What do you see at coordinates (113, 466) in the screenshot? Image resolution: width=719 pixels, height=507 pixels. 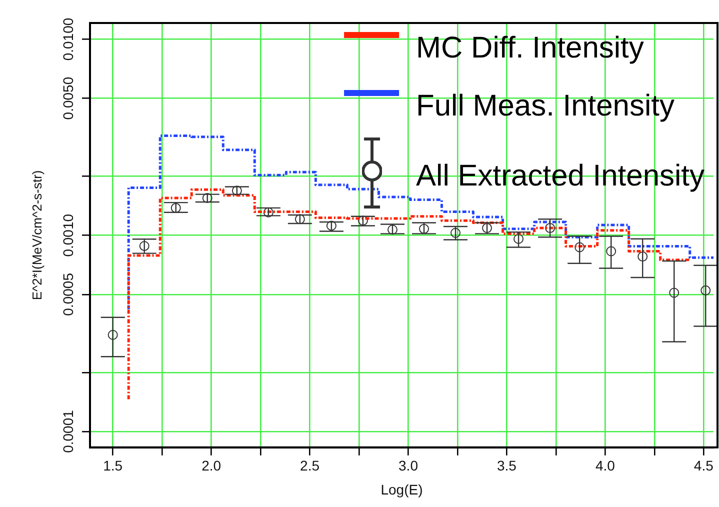 I see `x-tick-label: 1.5` at bounding box center [113, 466].